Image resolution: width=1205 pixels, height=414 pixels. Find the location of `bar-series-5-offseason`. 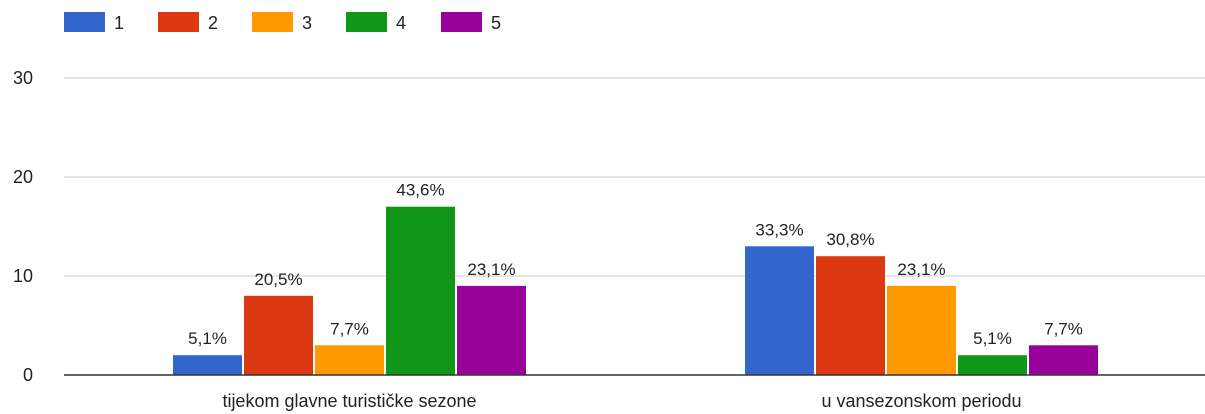

bar-series-5-offseason is located at coordinates (1063, 360).